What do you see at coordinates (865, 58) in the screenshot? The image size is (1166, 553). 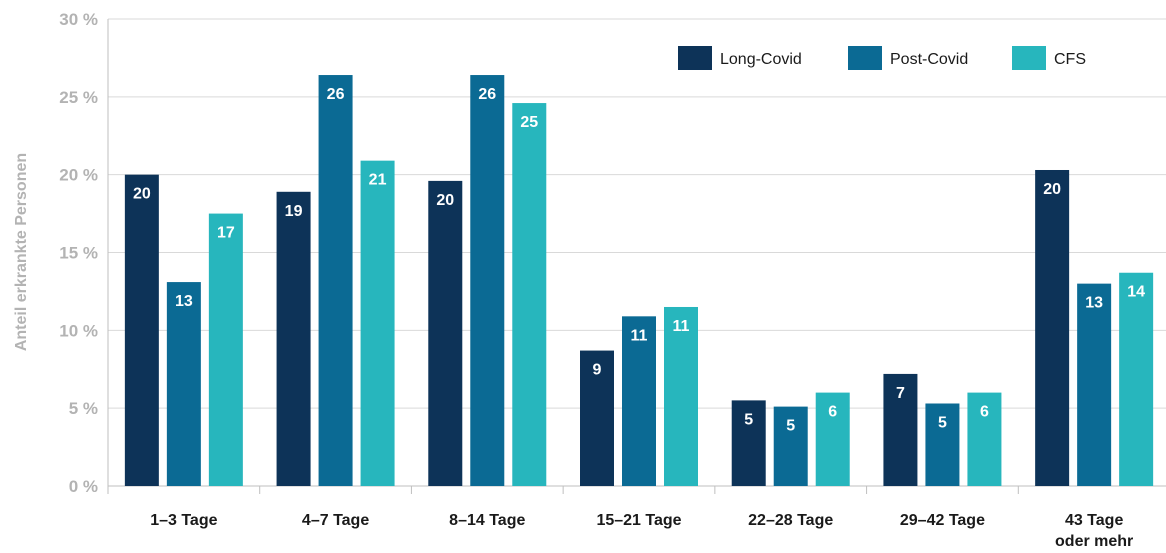 I see `legend-swatch-post-covid` at bounding box center [865, 58].